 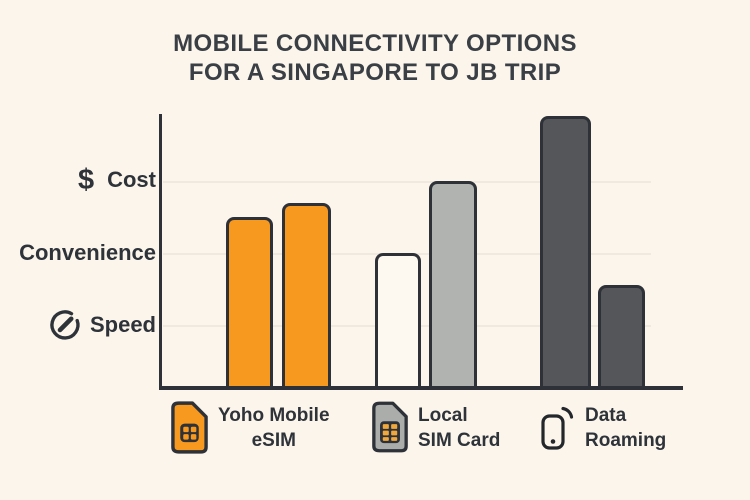 I want to click on legend-label-yoho: Yoho Mobile eSIM, so click(x=274, y=428).